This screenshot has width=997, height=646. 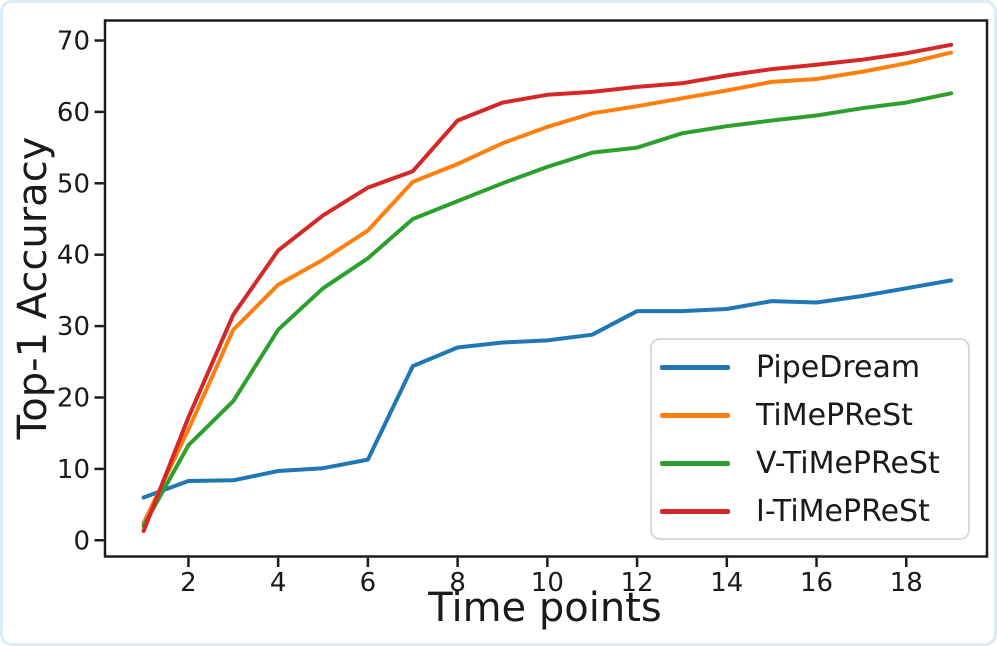 I want to click on legend-row-v-timeprest: V-TiMePReSt, so click(x=810, y=463).